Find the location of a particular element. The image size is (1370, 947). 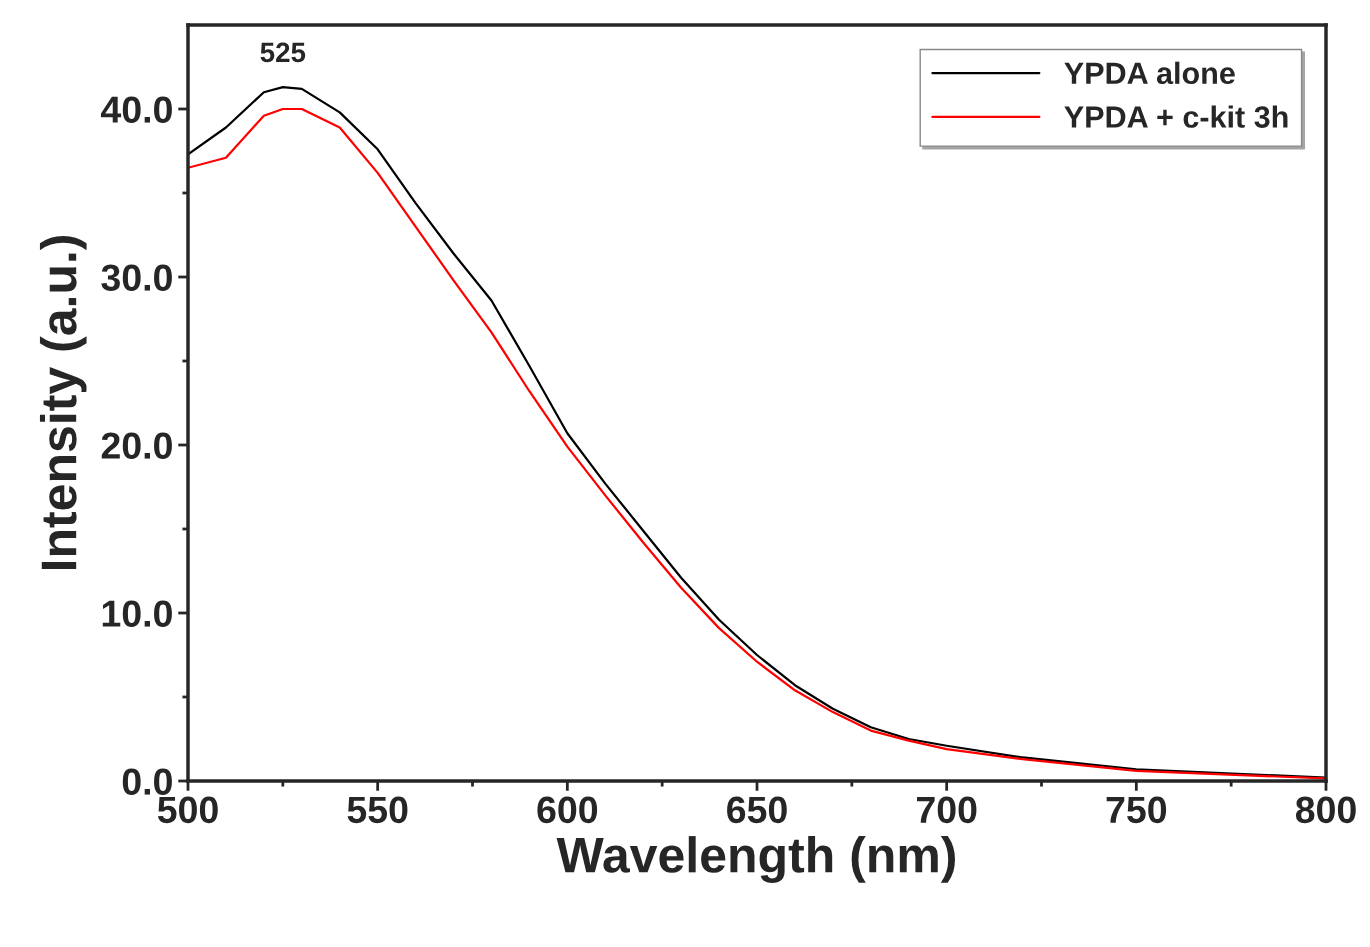

y-tick-label: 10.0 is located at coordinates (137, 613).